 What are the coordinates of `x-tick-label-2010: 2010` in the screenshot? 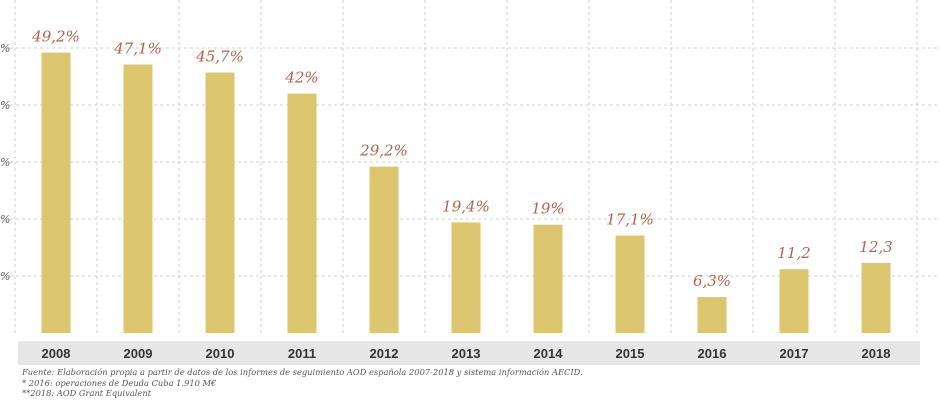 It's located at (220, 353).